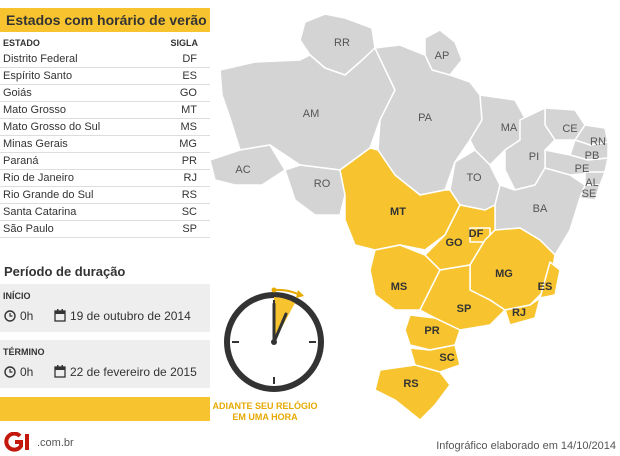  I want to click on clock-caption-line2: EM UMA HORA, so click(265, 417).